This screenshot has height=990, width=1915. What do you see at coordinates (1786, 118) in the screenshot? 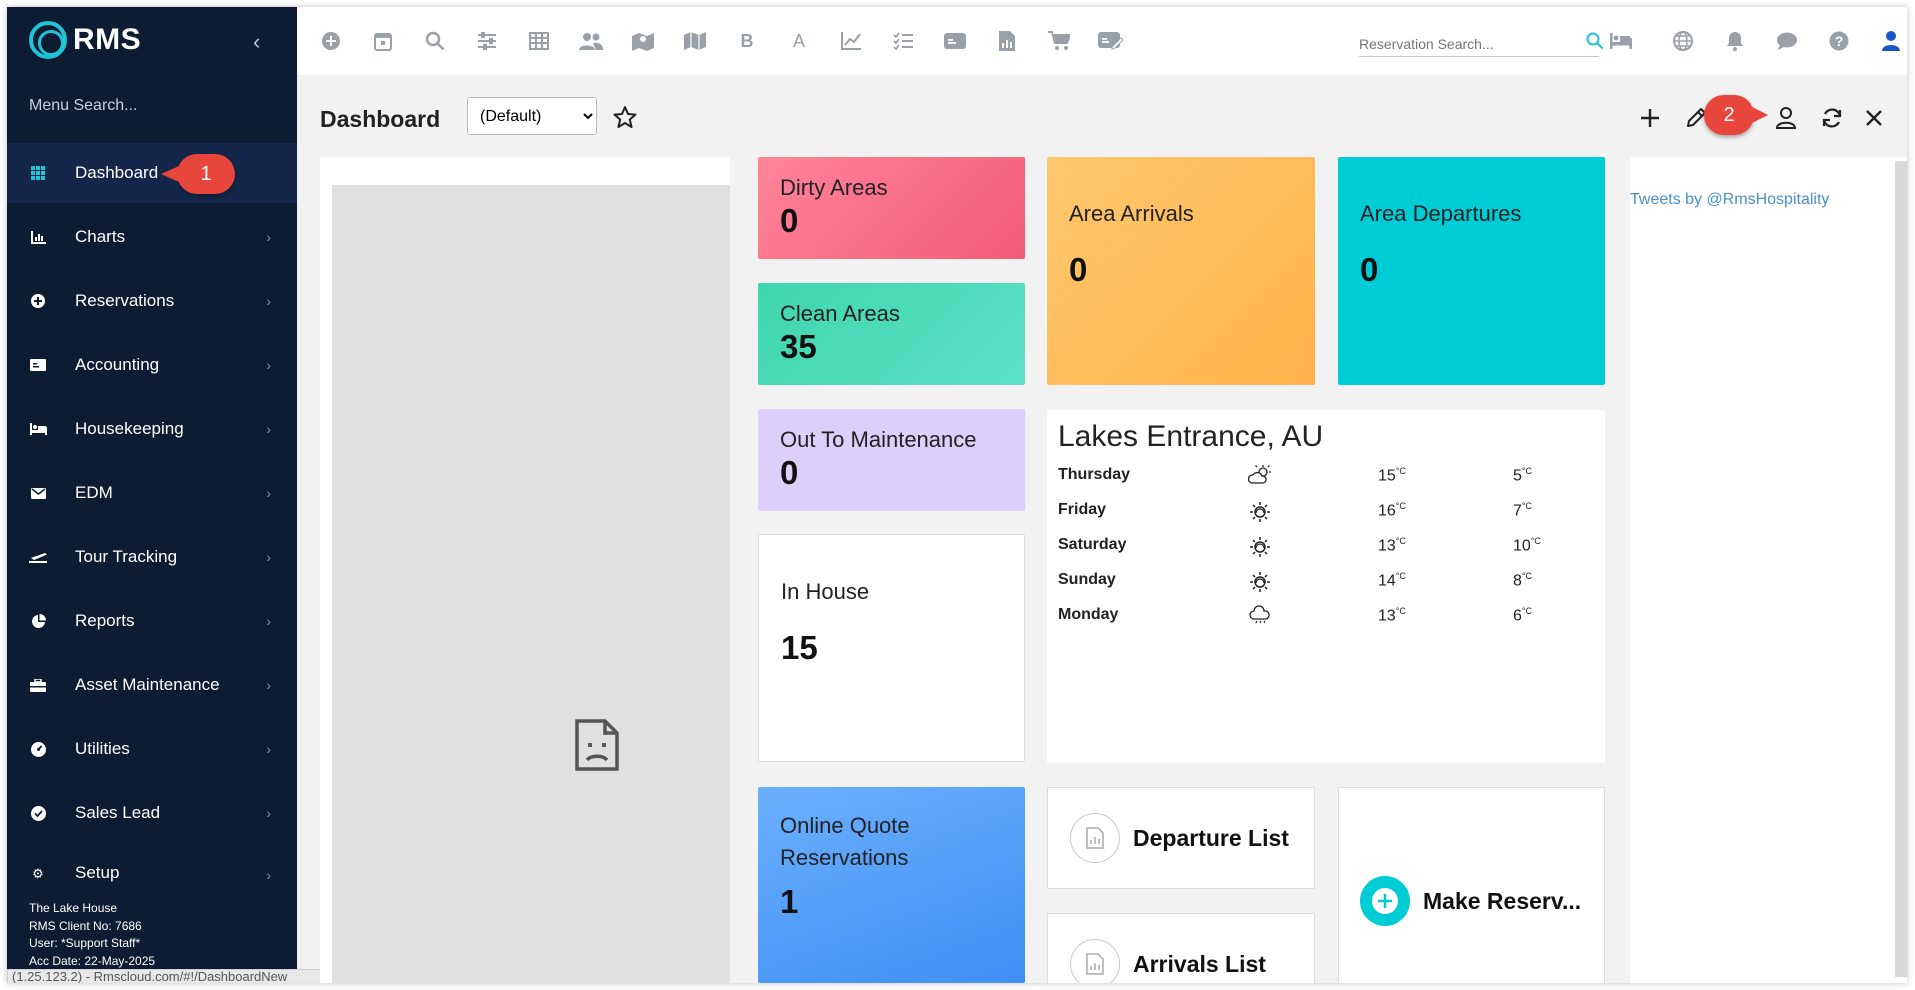
I see `user-settings-icon` at bounding box center [1786, 118].